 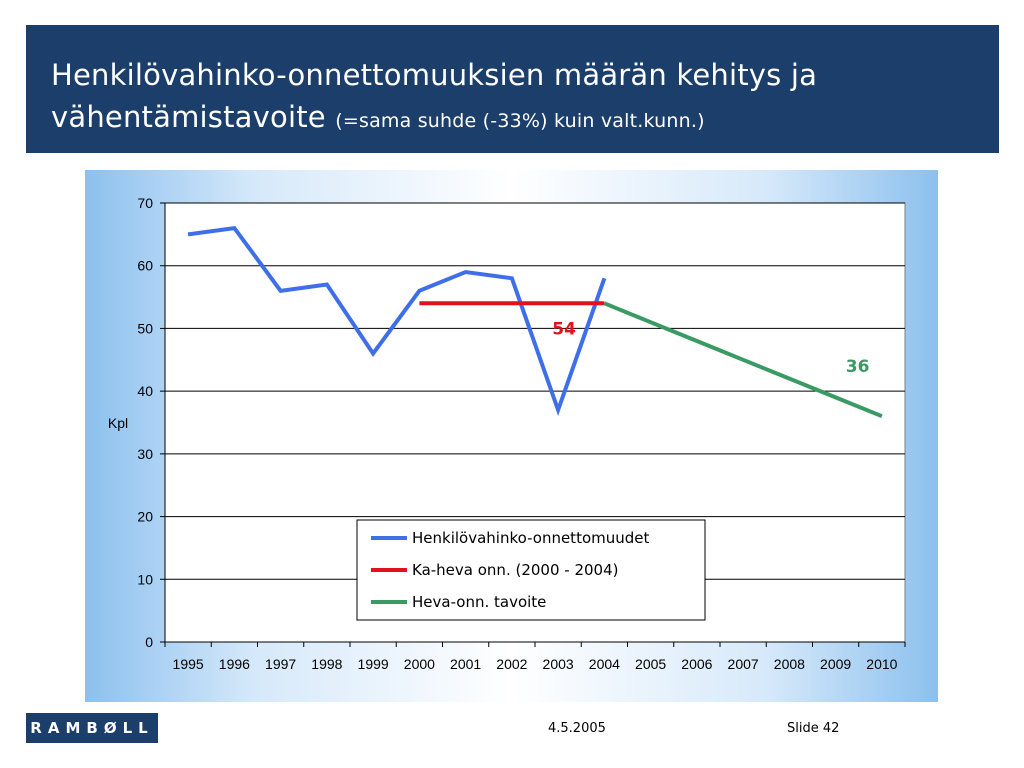 What do you see at coordinates (149, 642) in the screenshot?
I see `y-tick-label: 0` at bounding box center [149, 642].